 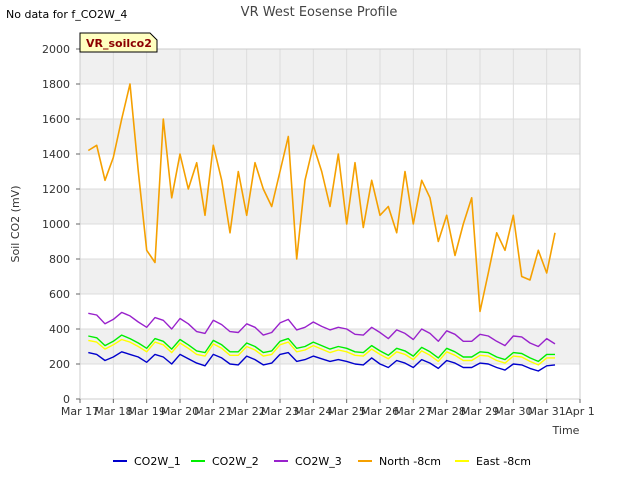 I want to click on badge-shape, so click(x=118, y=42).